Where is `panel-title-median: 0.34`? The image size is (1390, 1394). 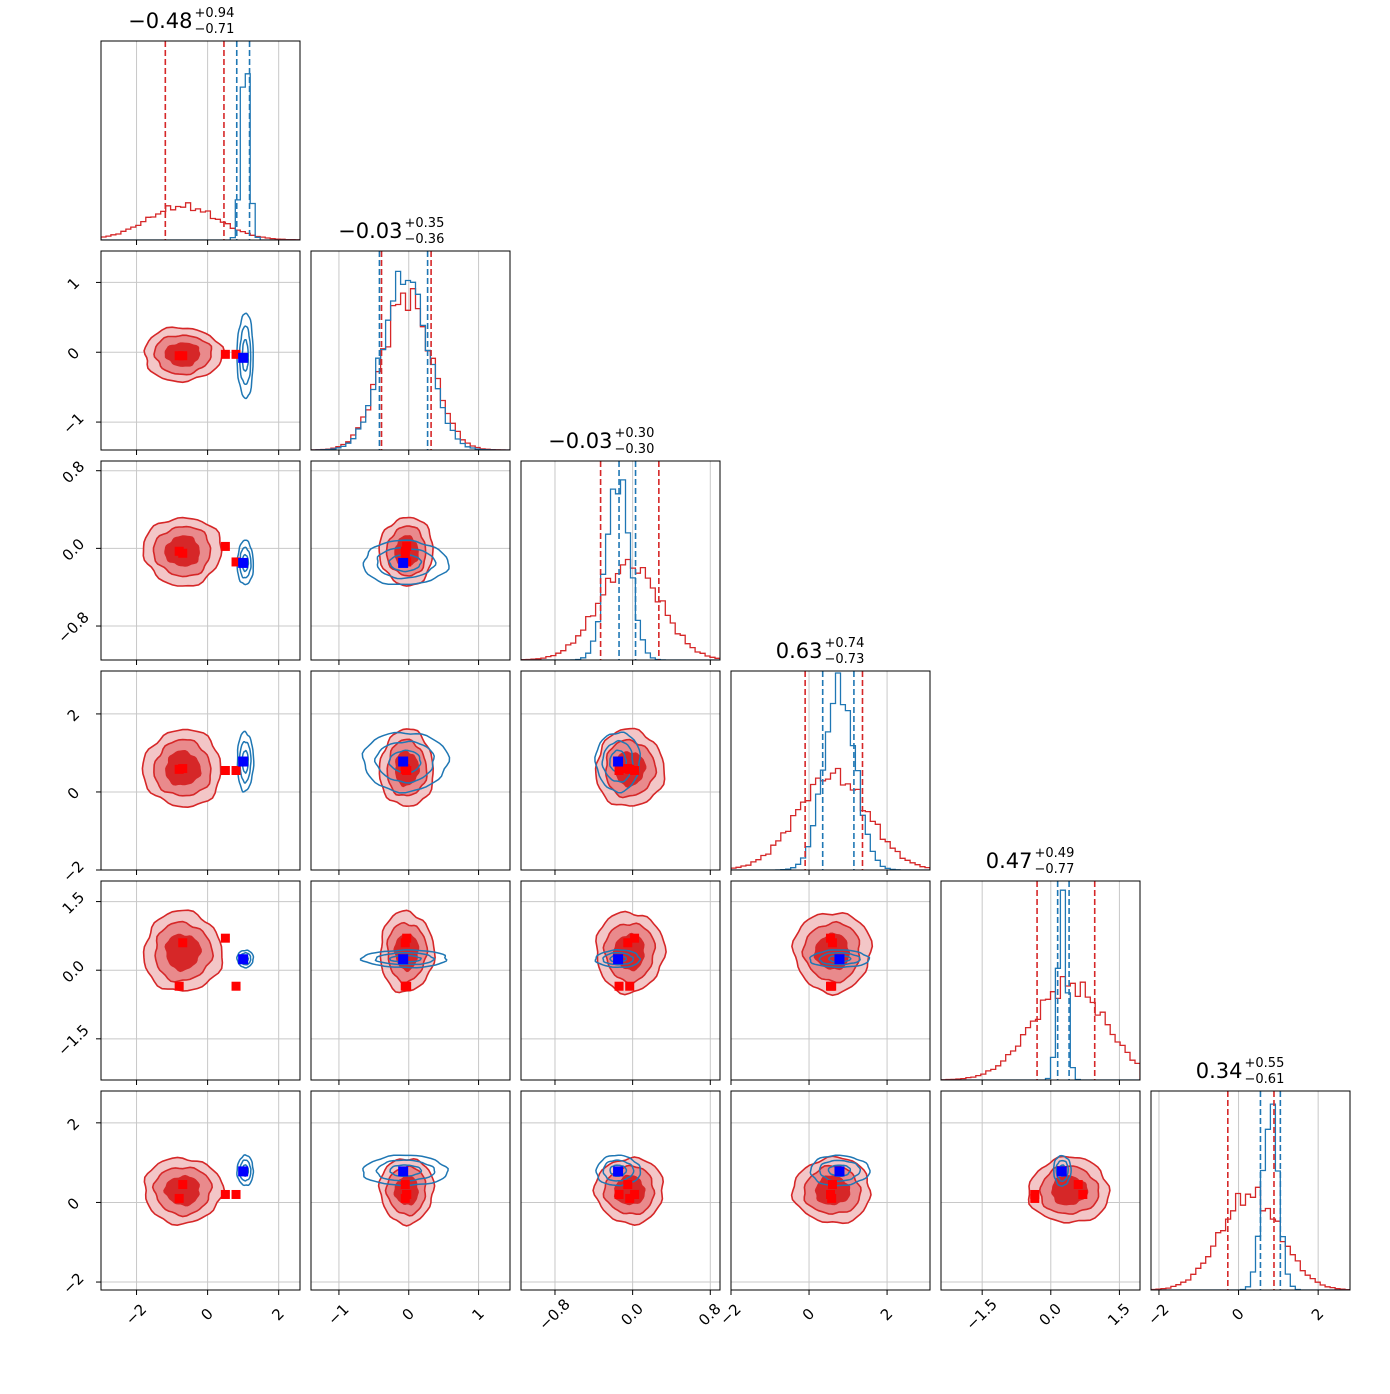
panel-title-median: 0.34 is located at coordinates (1219, 1071).